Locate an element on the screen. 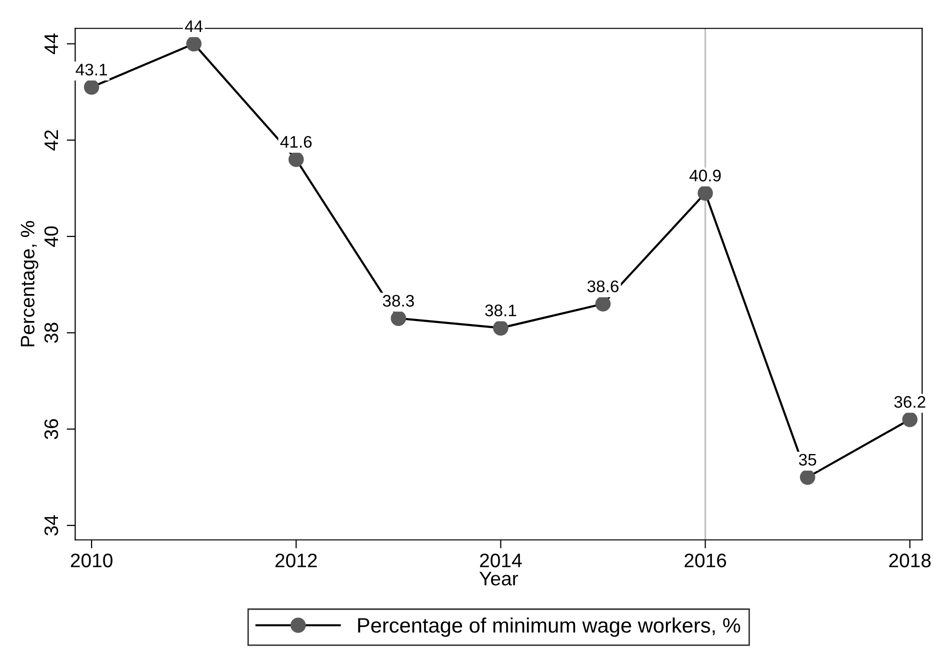 The height and width of the screenshot is (660, 940). y-axis-title: Percentage, % is located at coordinates (29, 283).